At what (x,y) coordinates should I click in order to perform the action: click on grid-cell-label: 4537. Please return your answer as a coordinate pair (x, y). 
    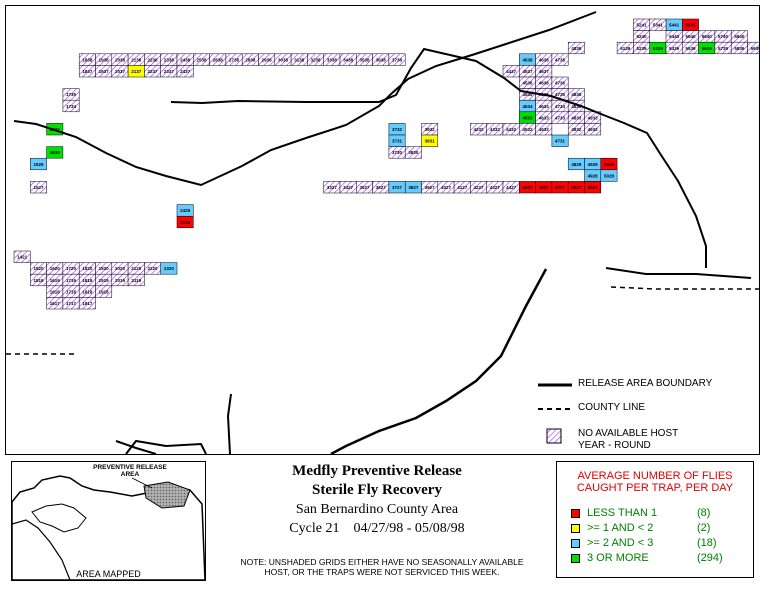
    Looking at the image, I should click on (527, 71).